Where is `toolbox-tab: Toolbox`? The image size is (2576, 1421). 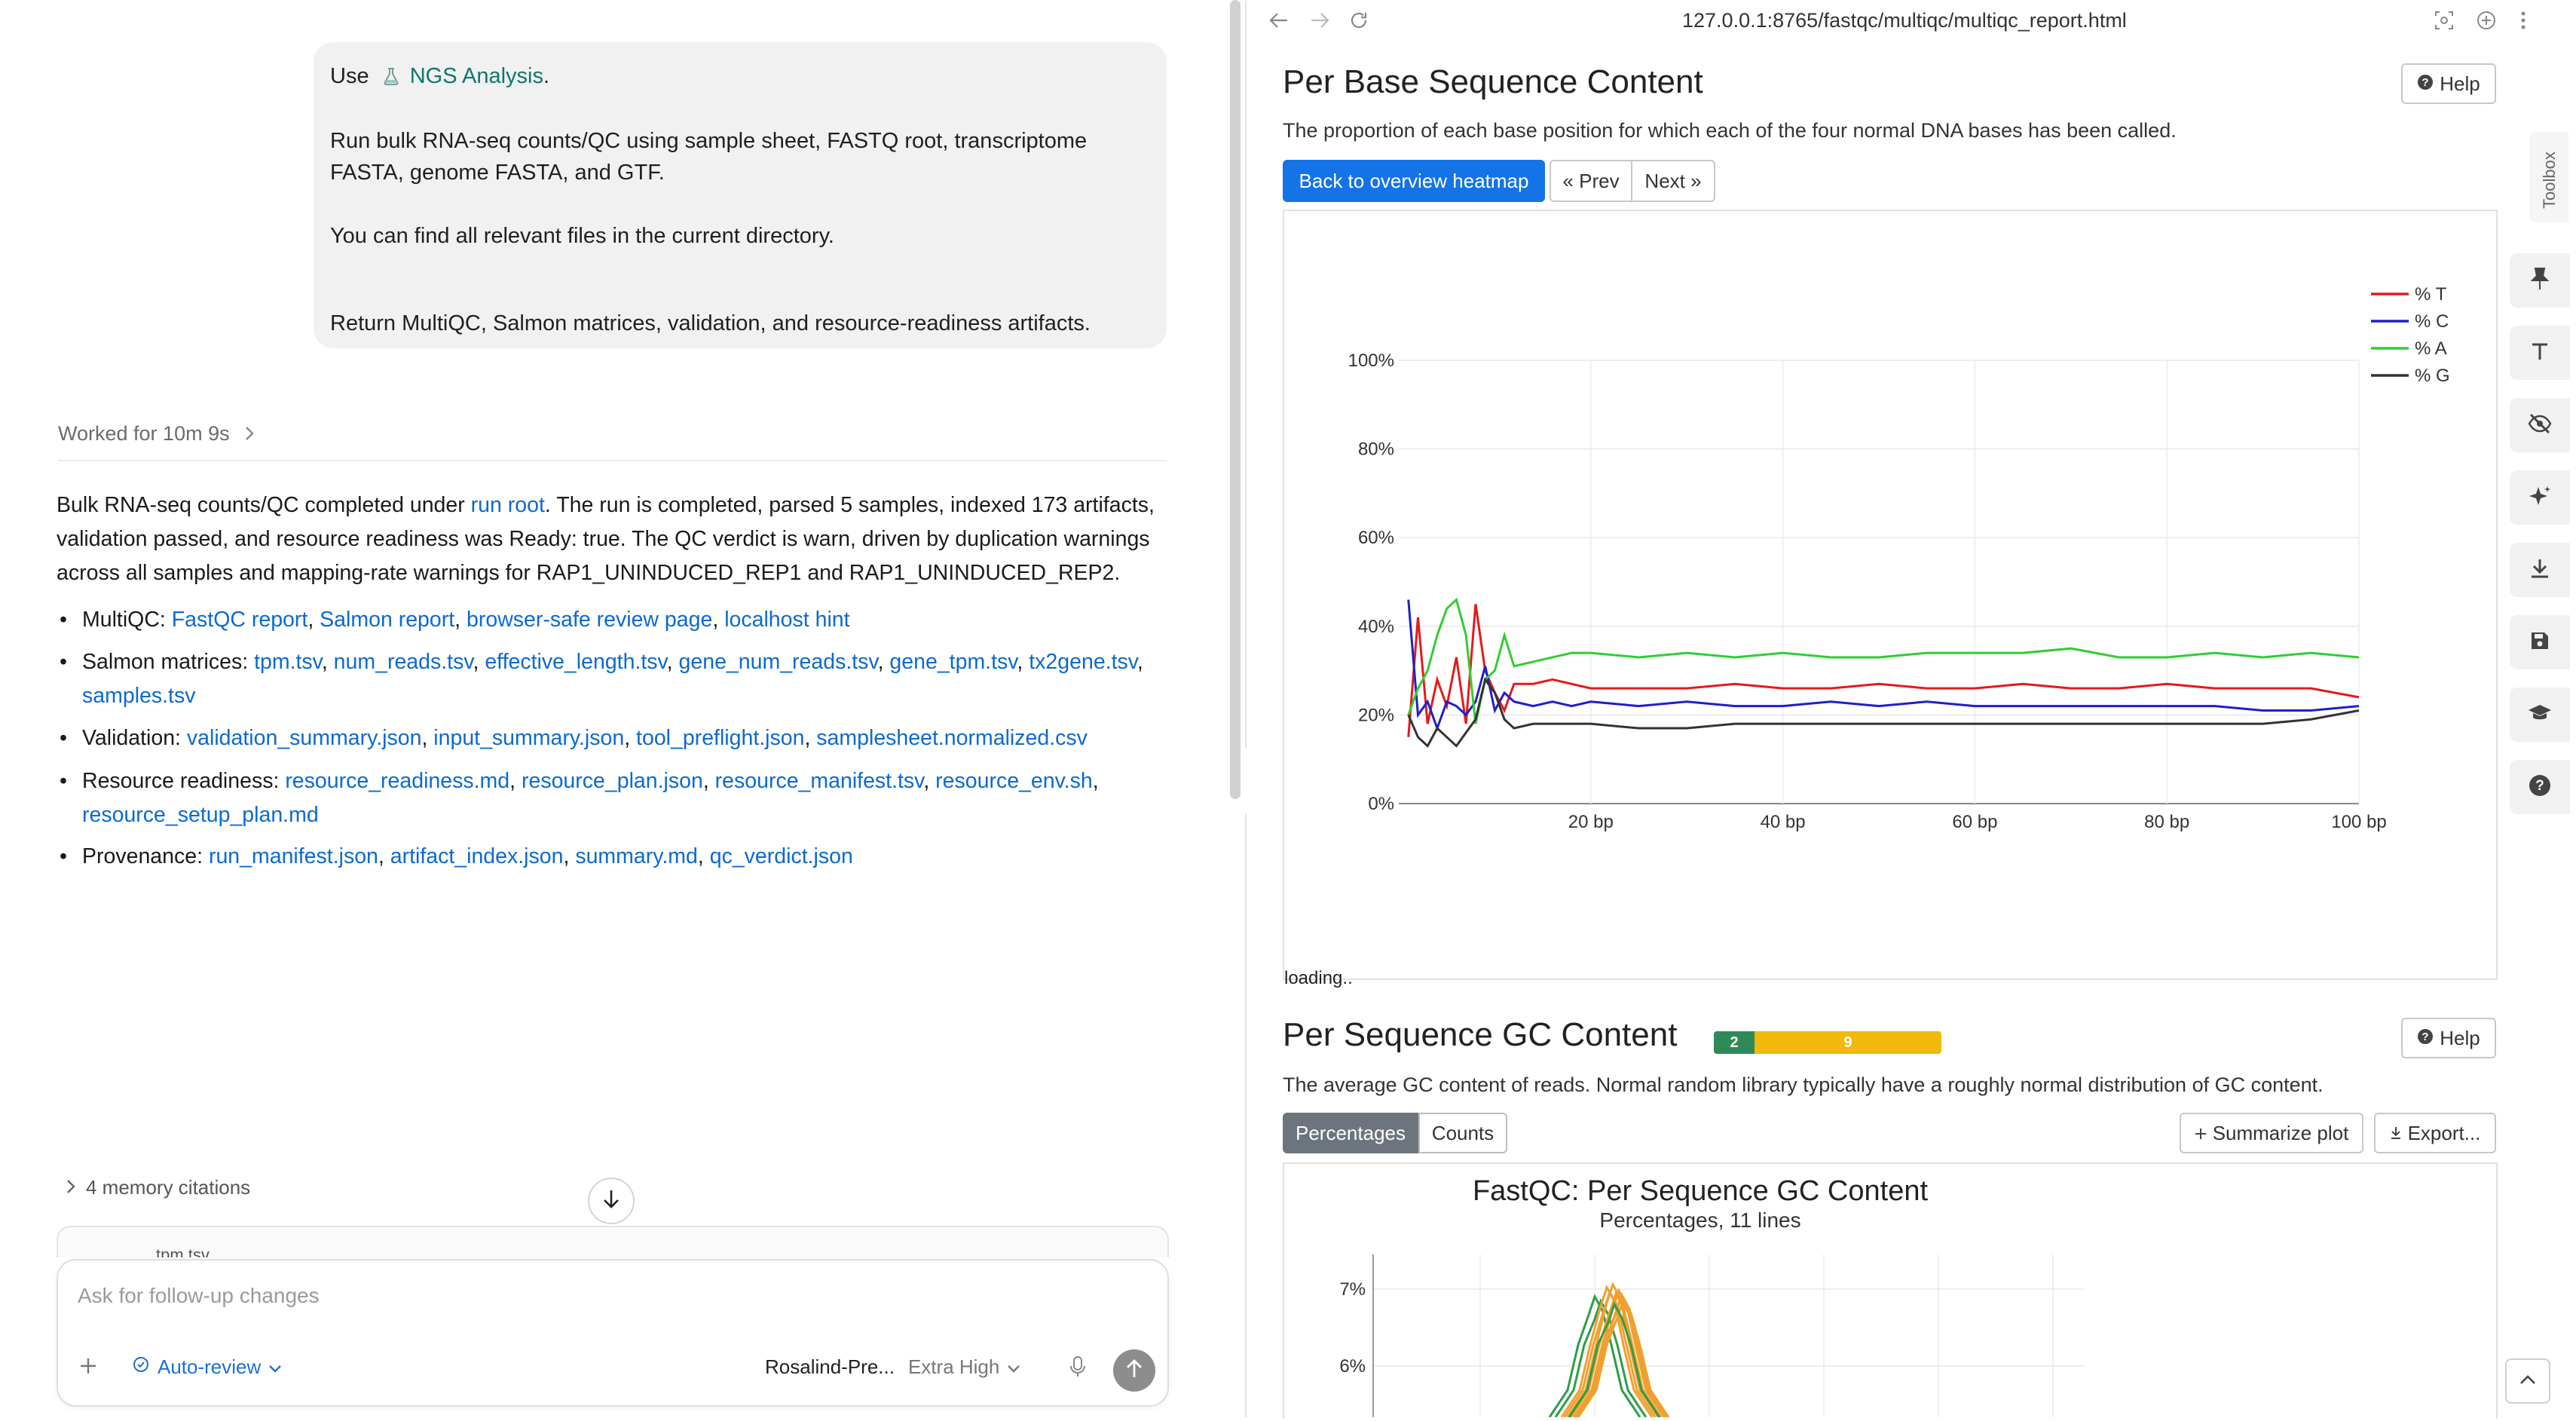 toolbox-tab: Toolbox is located at coordinates (2548, 177).